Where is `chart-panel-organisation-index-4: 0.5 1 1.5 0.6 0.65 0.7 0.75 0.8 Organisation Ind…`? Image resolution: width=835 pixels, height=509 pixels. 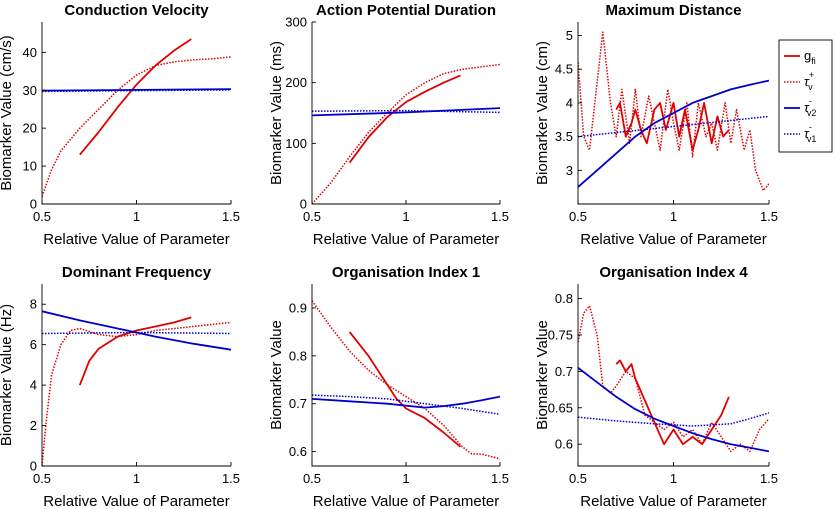
chart-panel-organisation-index-4: 0.5 1 1.5 0.6 0.65 0.7 0.75 0.8 Organisation Ind… is located at coordinates (656, 386).